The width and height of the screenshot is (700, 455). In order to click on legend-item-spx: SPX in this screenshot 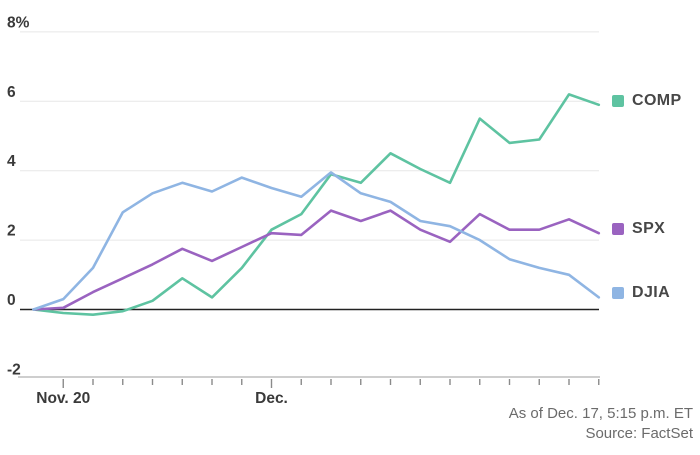, I will do `click(638, 229)`.